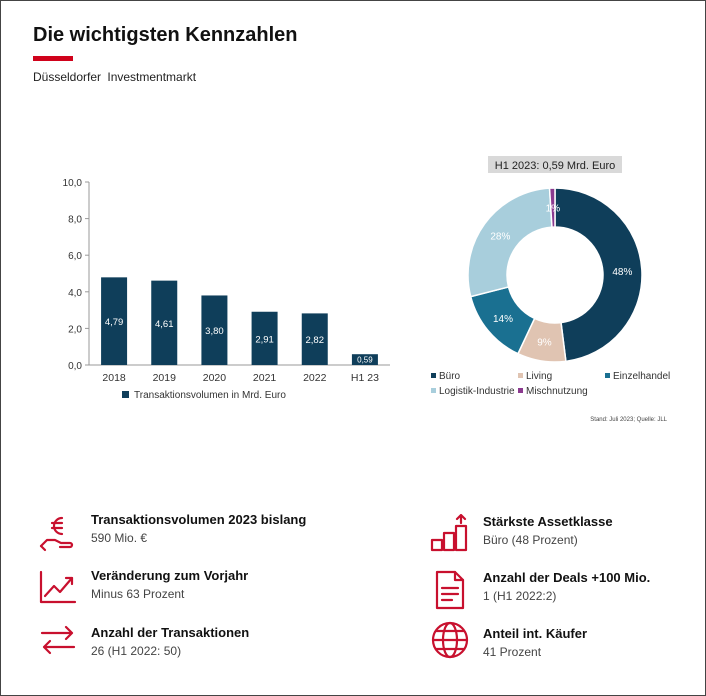 The height and width of the screenshot is (696, 706). What do you see at coordinates (567, 577) in the screenshot?
I see `kpi-title: Anzahl der Deals +100 Mio.` at bounding box center [567, 577].